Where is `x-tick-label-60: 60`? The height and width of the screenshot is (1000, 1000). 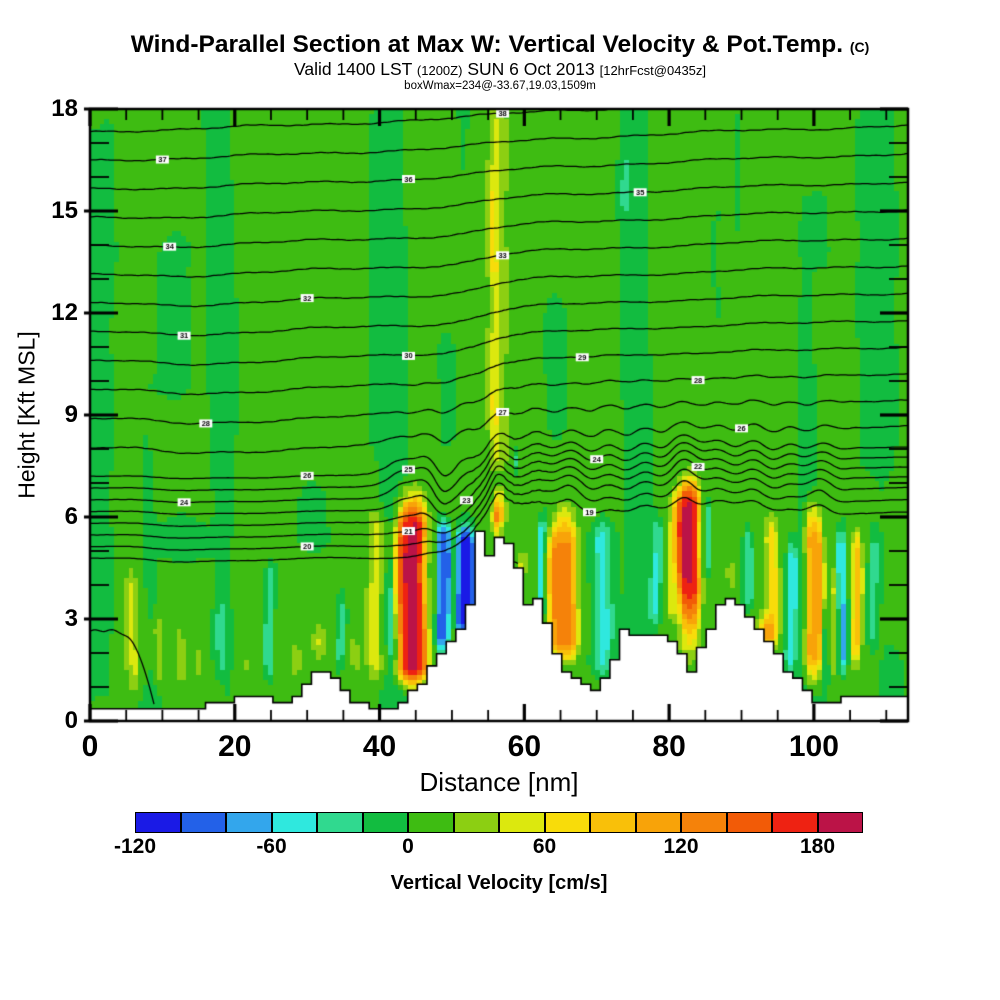
x-tick-label-60: 60 is located at coordinates (524, 746).